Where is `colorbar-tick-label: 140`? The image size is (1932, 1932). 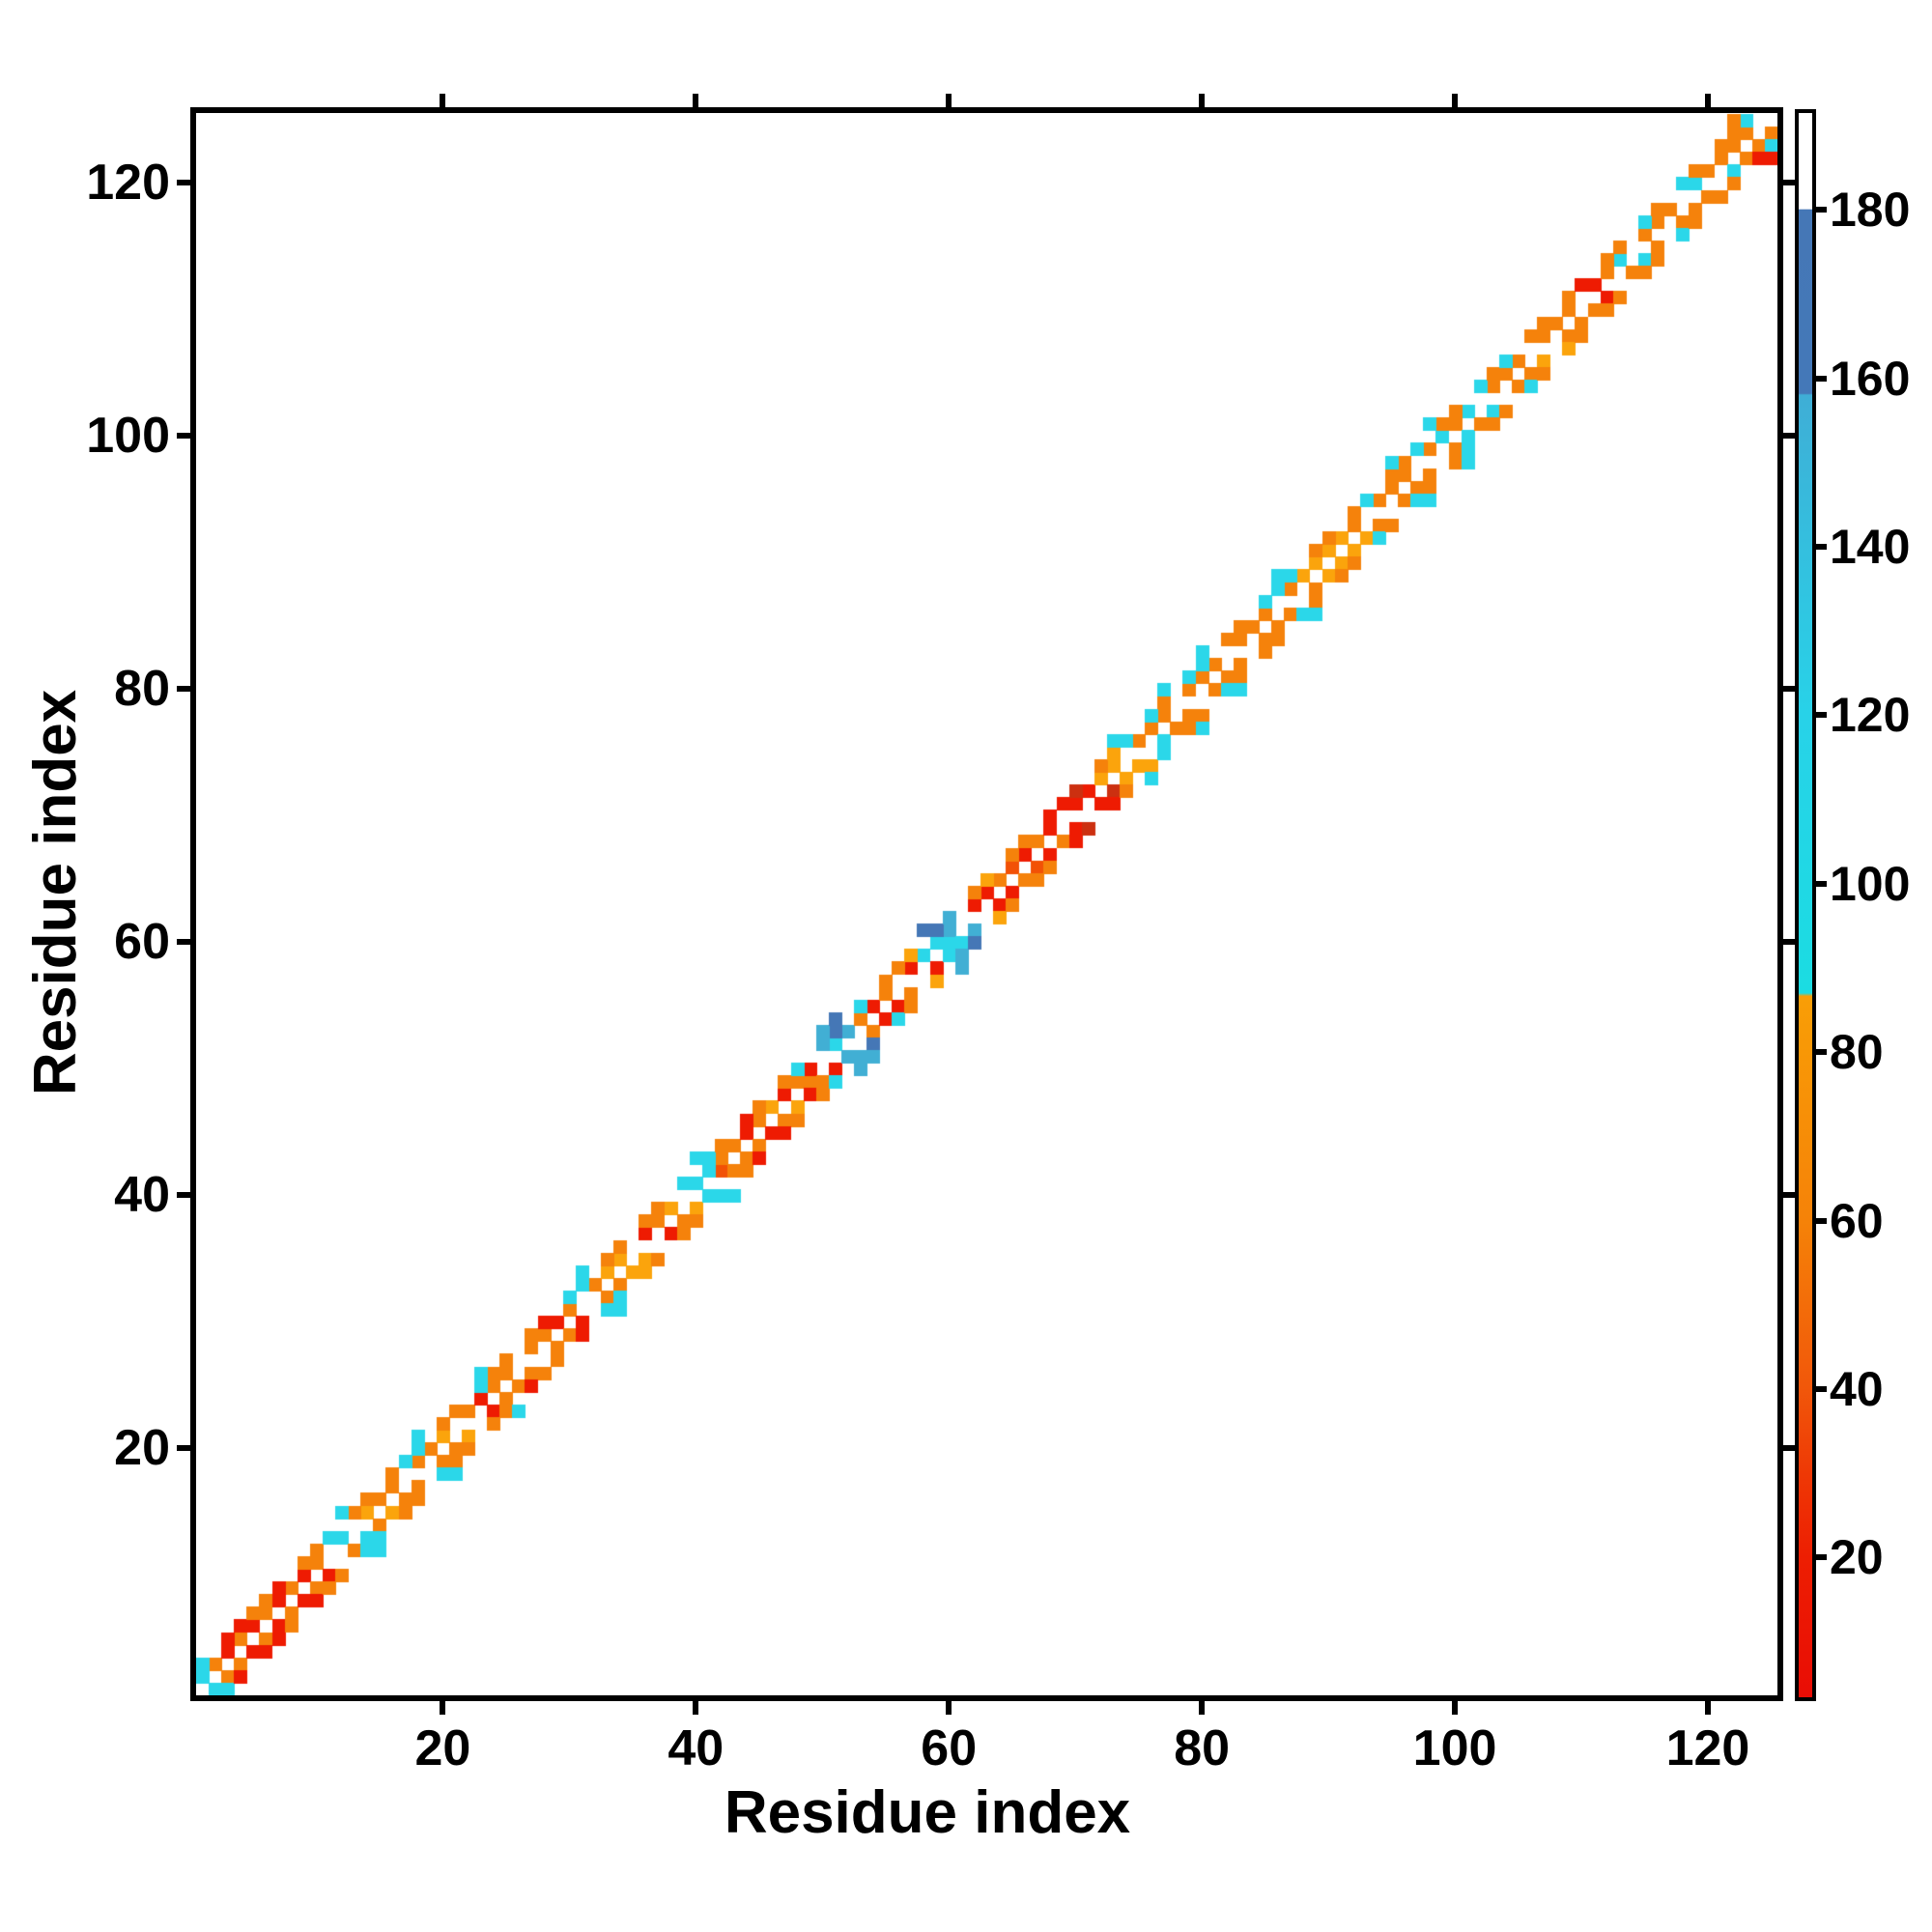 colorbar-tick-label: 140 is located at coordinates (1870, 547).